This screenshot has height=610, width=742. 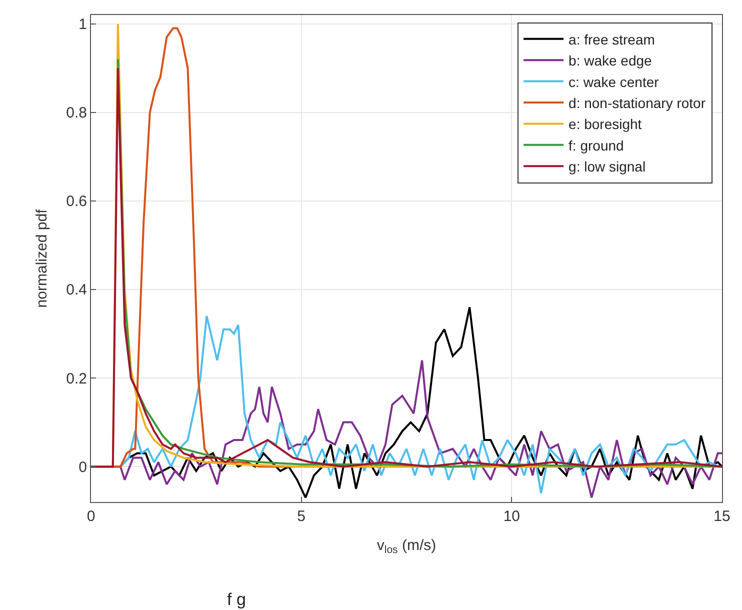 I want to click on legend-label: a: free stream, so click(x=611, y=39).